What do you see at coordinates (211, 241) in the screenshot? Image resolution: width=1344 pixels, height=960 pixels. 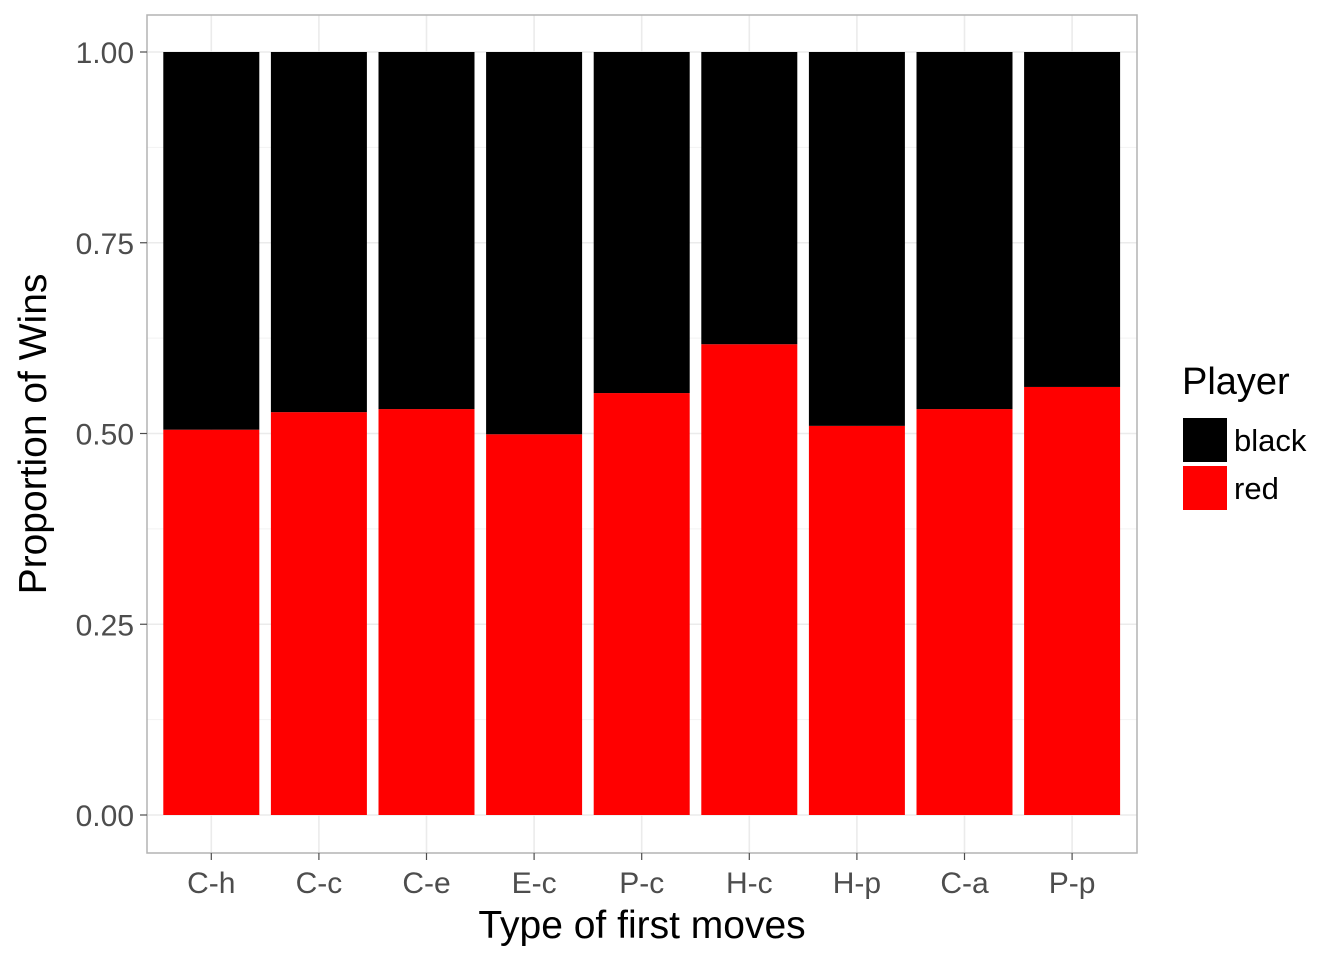 I see `bar-black-C-h` at bounding box center [211, 241].